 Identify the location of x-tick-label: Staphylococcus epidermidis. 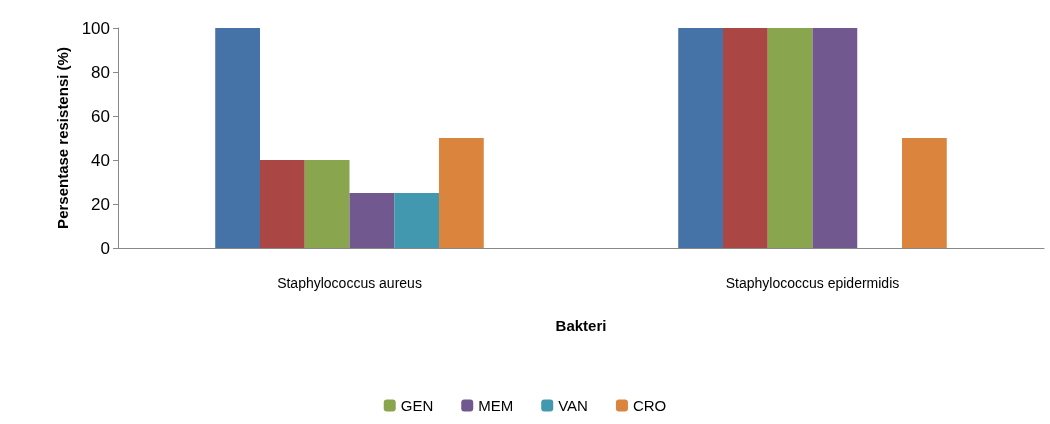
(812, 283).